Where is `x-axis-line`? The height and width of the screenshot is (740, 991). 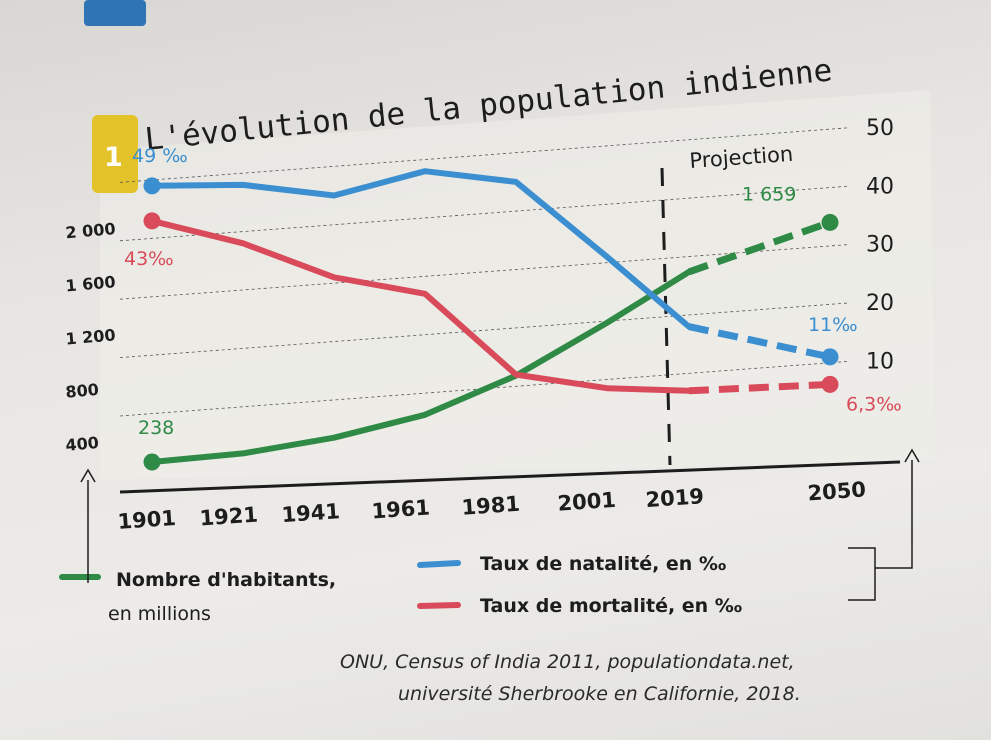 x-axis-line is located at coordinates (510, 477).